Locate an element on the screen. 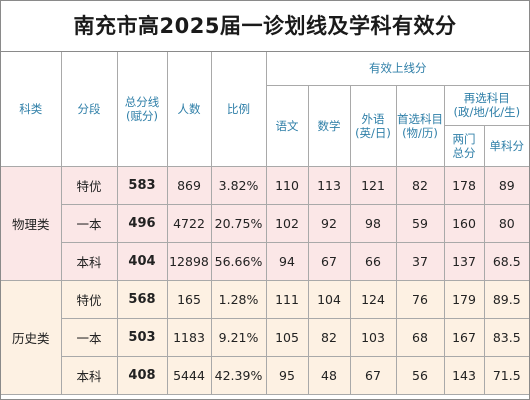  cell-count: 4722 is located at coordinates (189, 223).